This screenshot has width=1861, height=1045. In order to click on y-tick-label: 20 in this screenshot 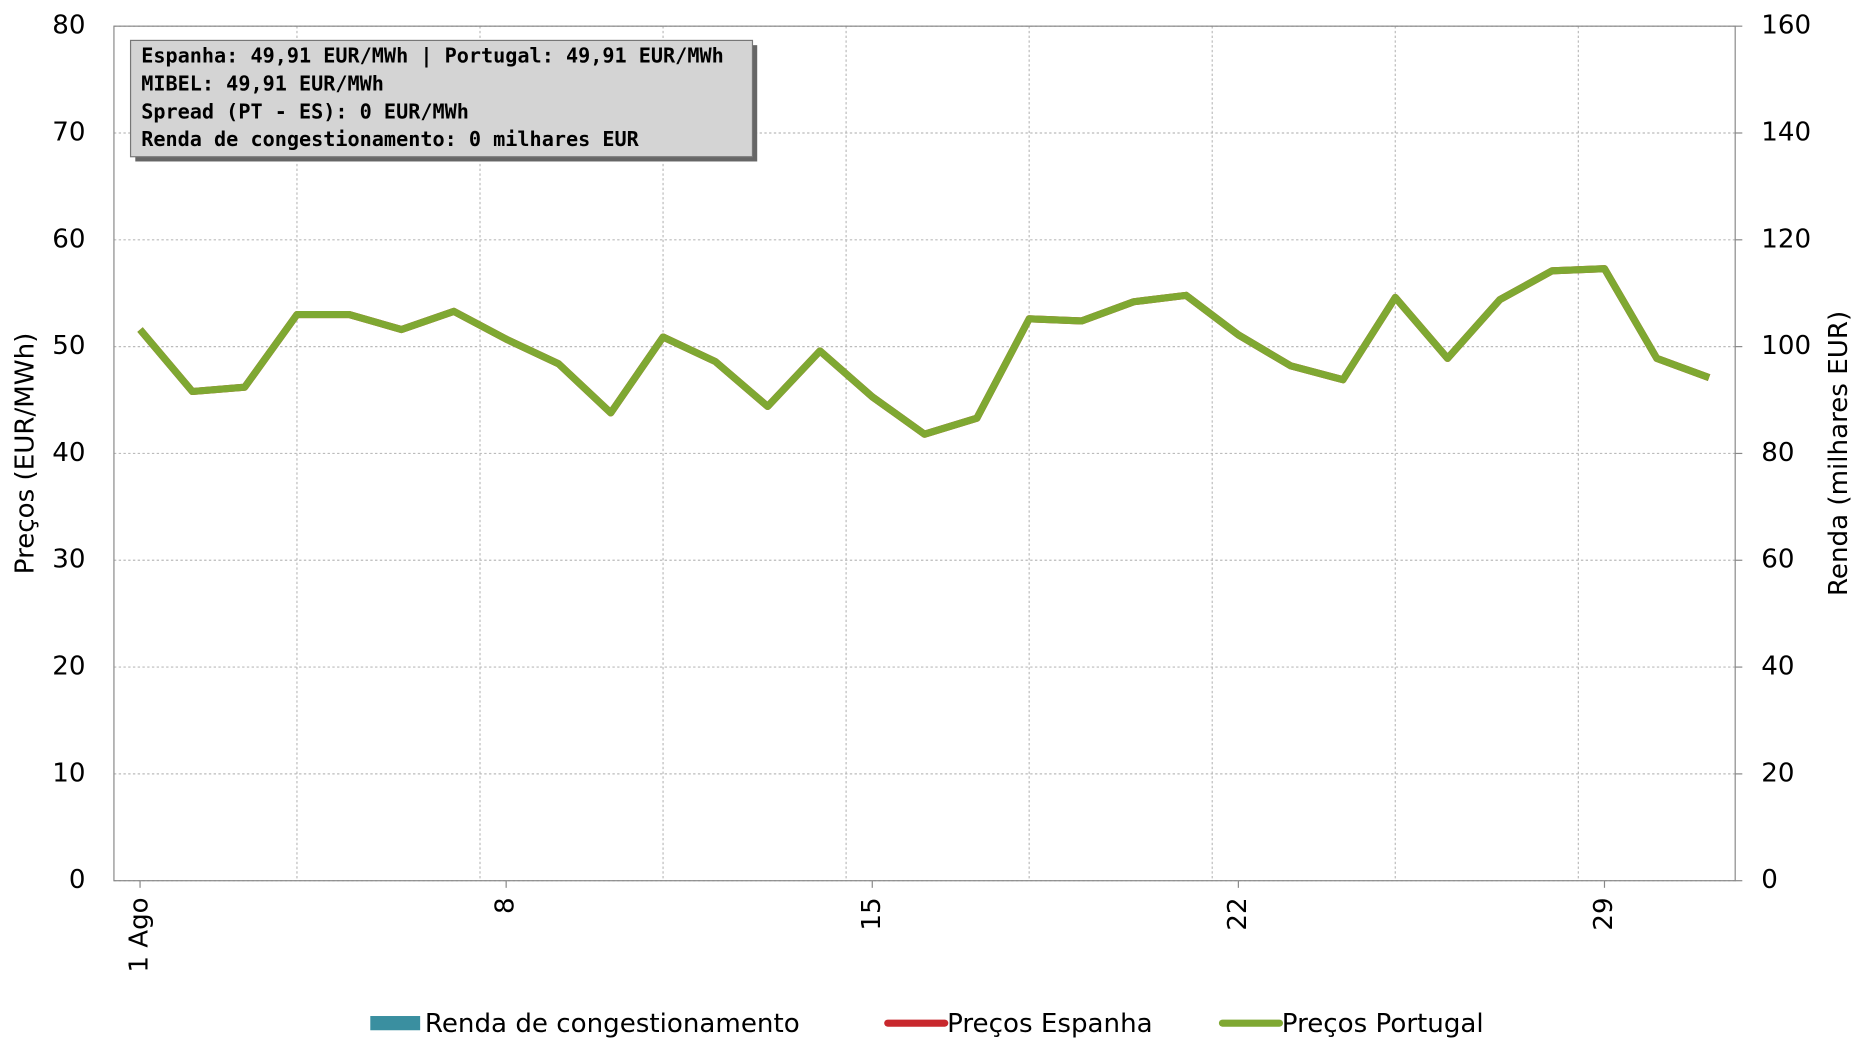, I will do `click(68, 667)`.